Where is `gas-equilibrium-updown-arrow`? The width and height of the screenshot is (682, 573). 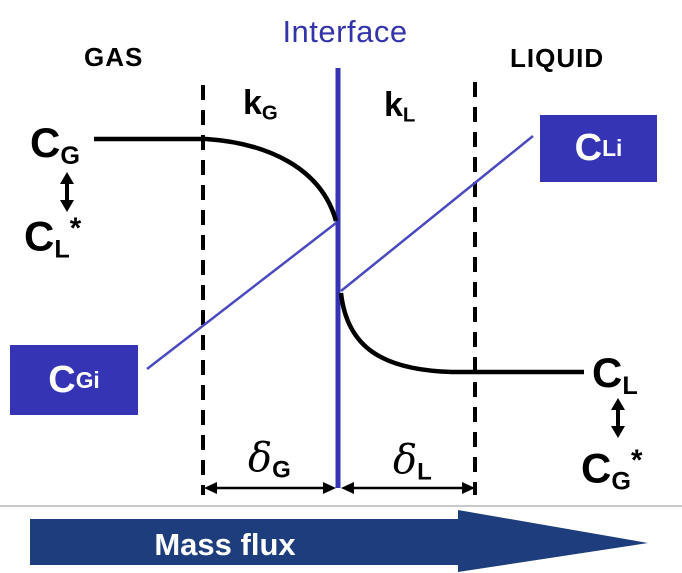 gas-equilibrium-updown-arrow is located at coordinates (67, 192).